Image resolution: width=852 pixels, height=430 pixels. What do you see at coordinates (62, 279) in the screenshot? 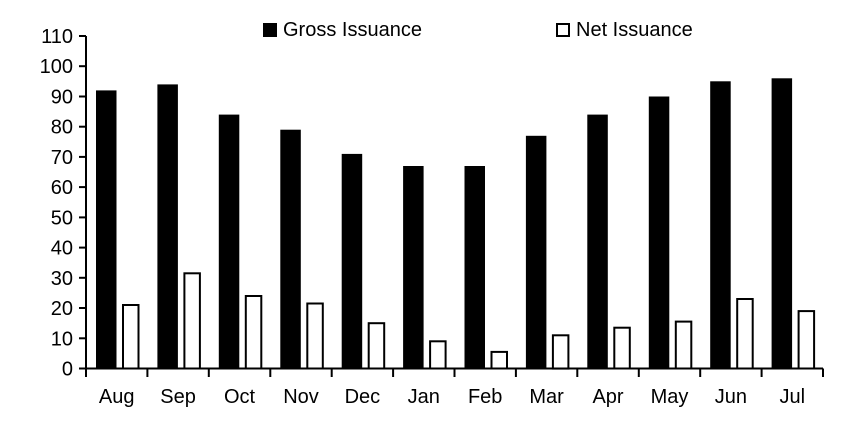
I see `y-tick-label-30: 30` at bounding box center [62, 279].